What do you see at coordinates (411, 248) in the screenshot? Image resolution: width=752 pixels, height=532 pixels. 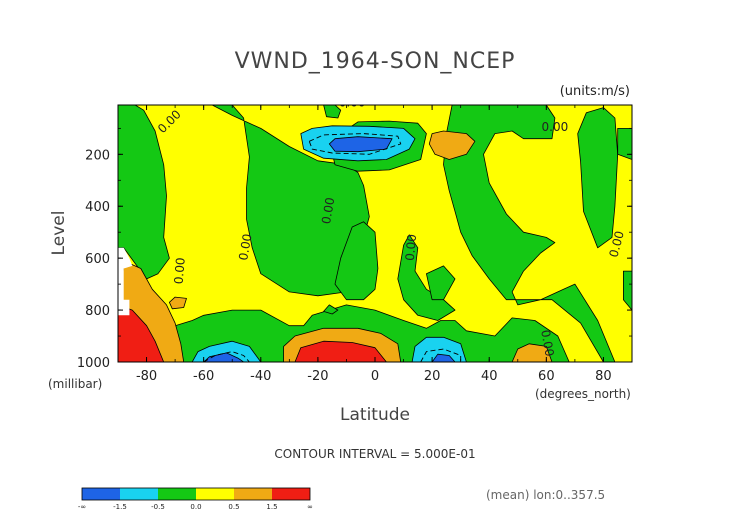 I see `contour-label-6: 0.00` at bounding box center [411, 248].